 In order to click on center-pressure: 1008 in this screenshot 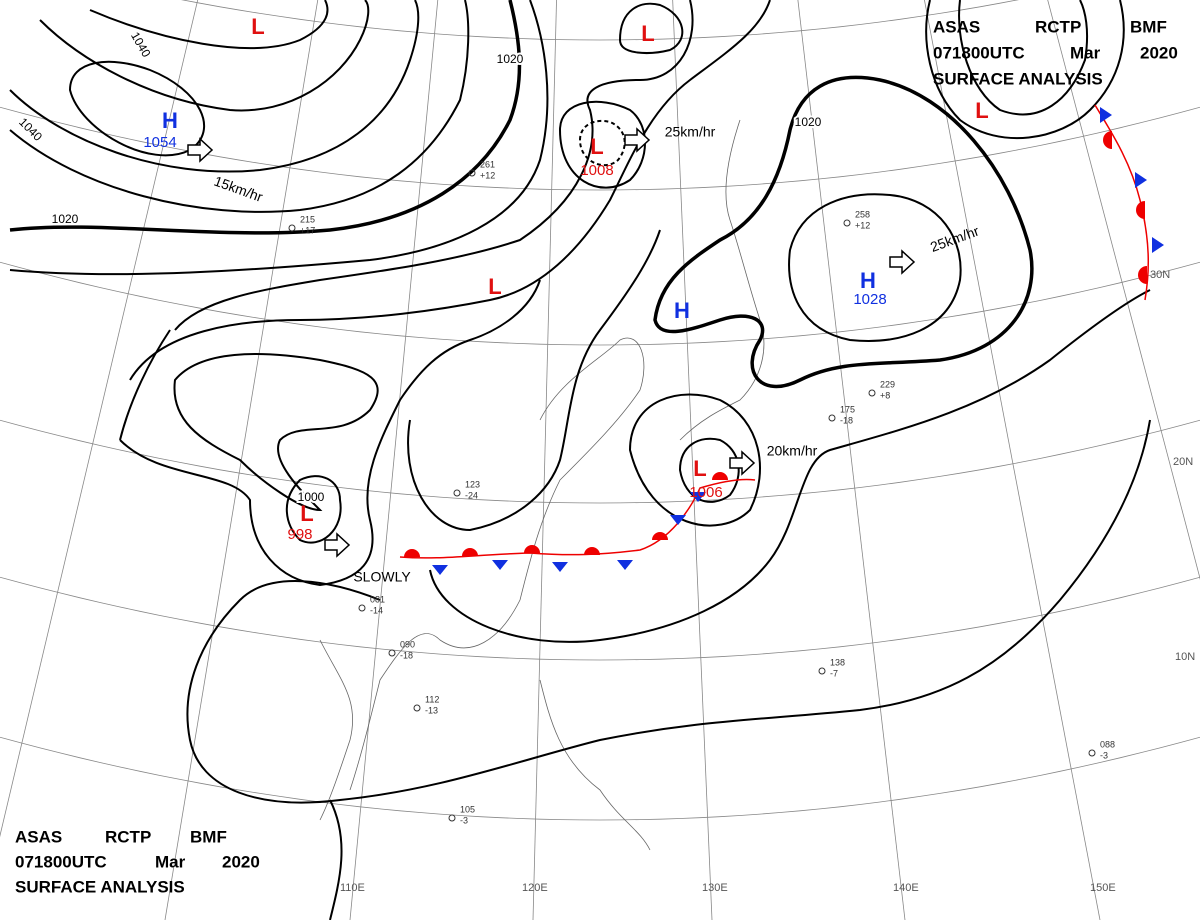, I will do `click(596, 170)`.